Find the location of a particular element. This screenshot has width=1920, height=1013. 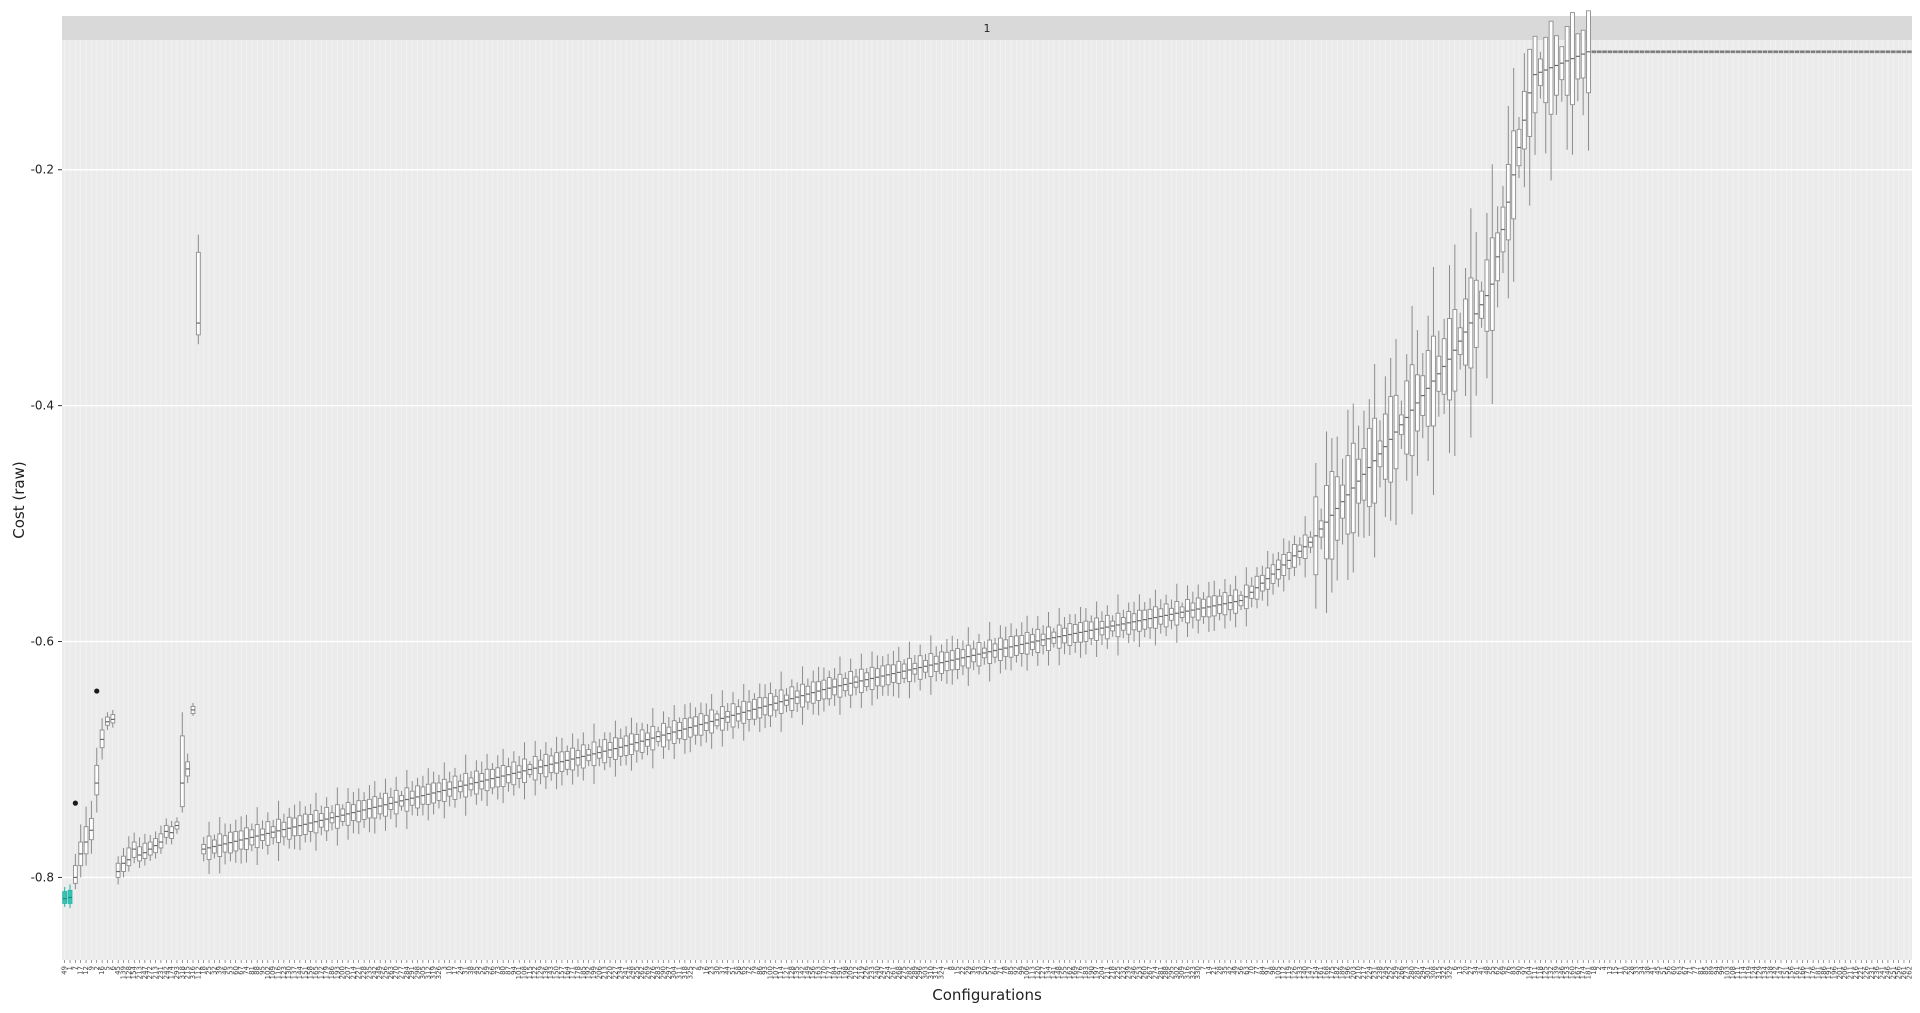

x-tick-label: 80 is located at coordinates (503, 970).